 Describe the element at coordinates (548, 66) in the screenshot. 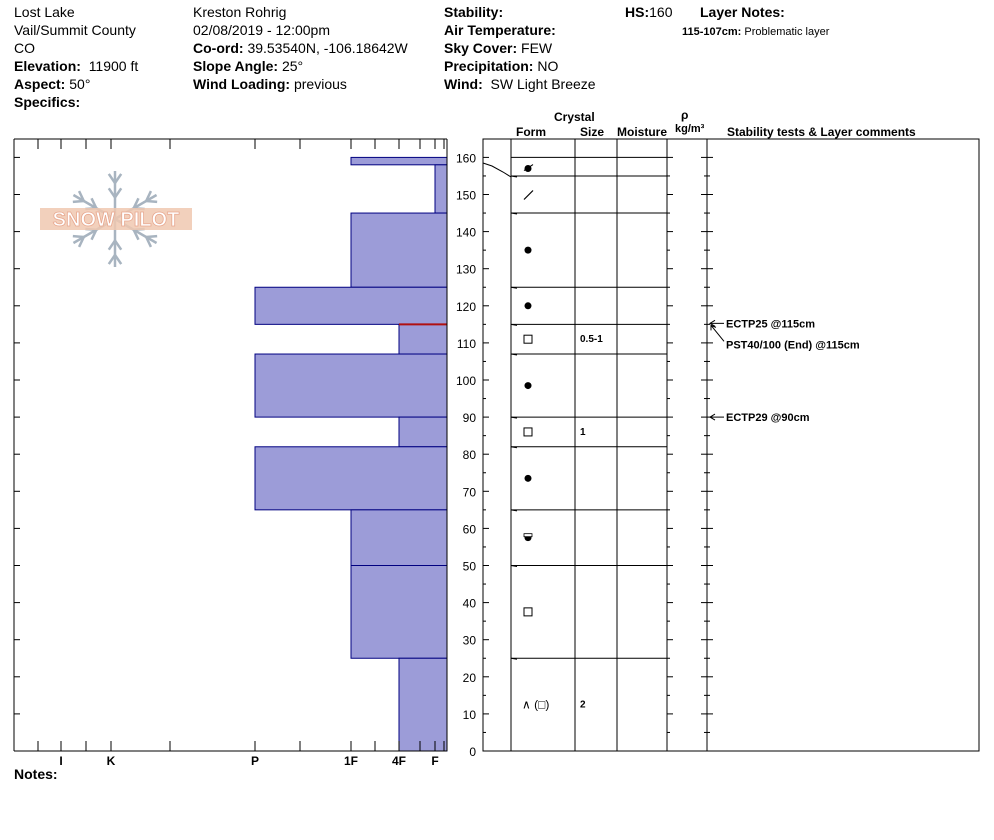

I see `precip-value: NO` at that location.